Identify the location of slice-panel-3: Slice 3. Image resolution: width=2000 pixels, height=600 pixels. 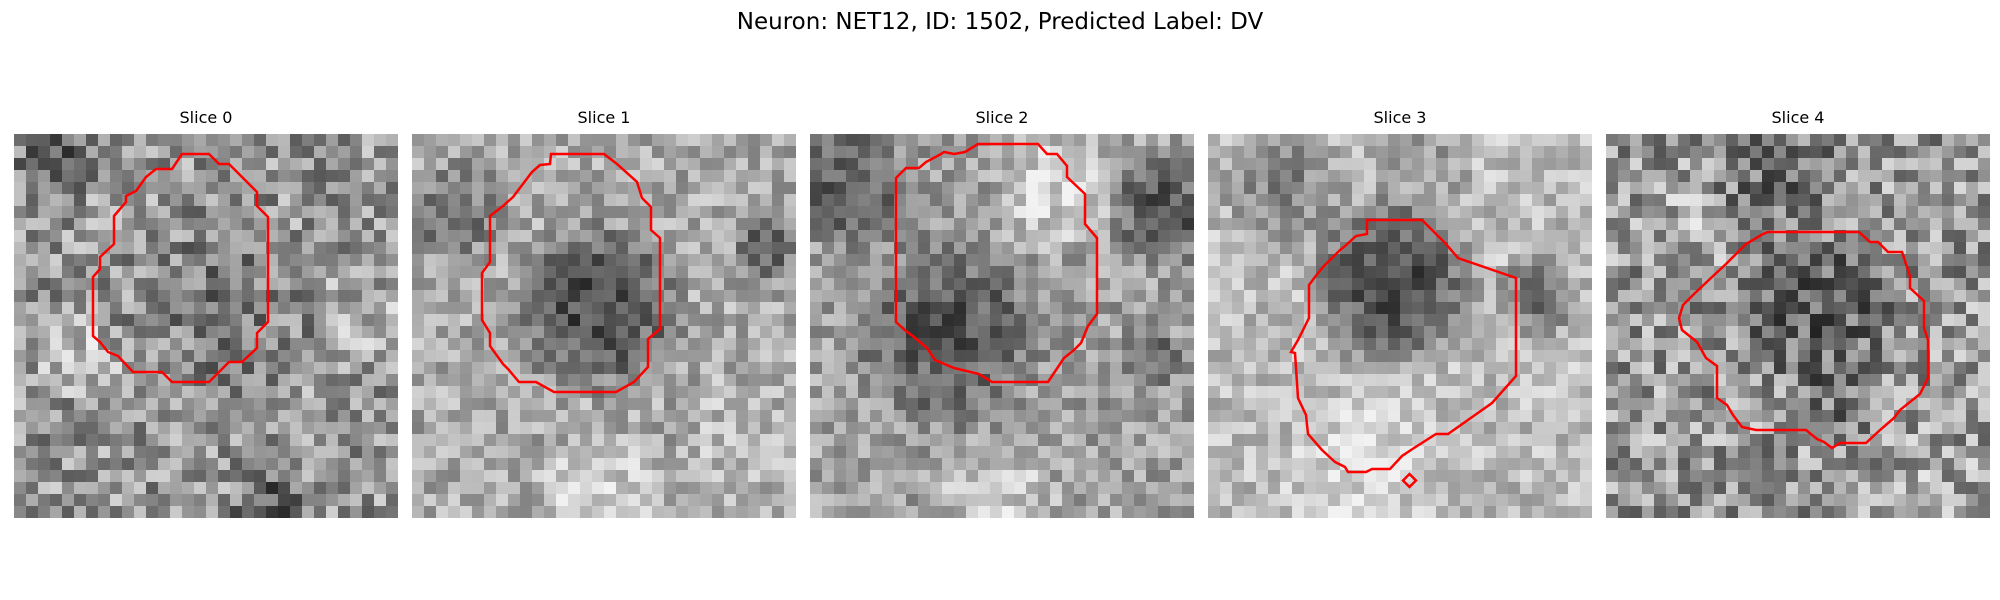
(1400, 313).